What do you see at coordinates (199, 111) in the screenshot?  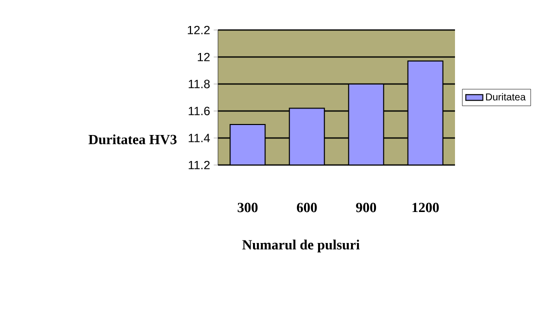 I see `y-tick-label: 11.6` at bounding box center [199, 111].